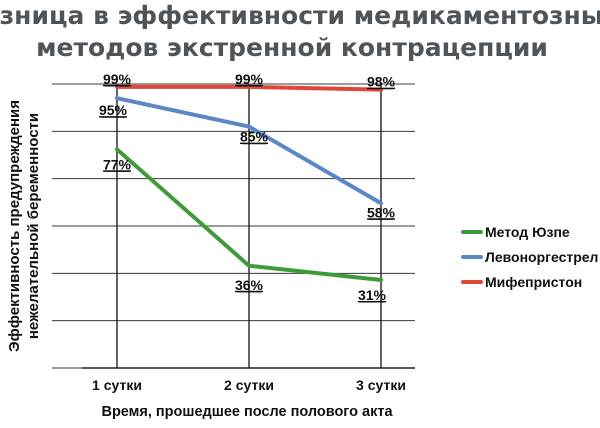 The height and width of the screenshot is (428, 600). Describe the element at coordinates (292, 47) in the screenshot. I see `chart-title-line-2: методов экстренной контрацепции` at that location.